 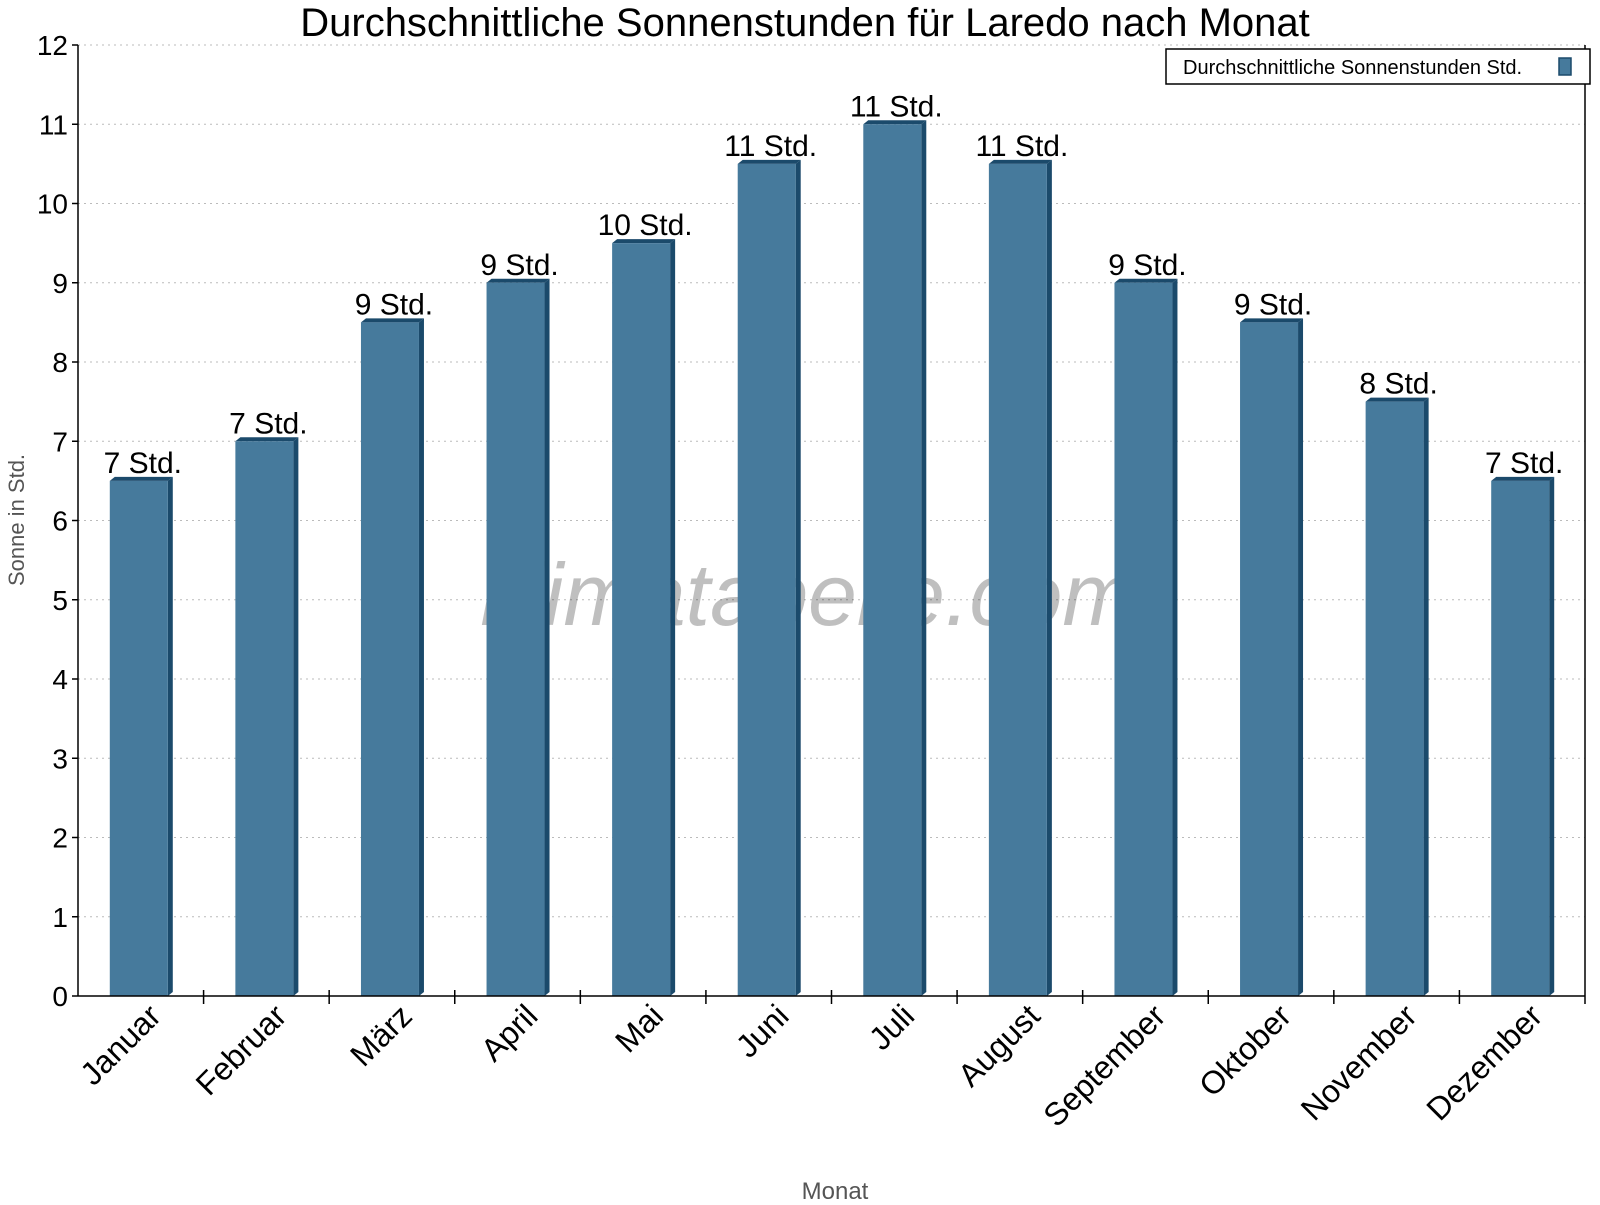 I want to click on legend-swatch, so click(x=1565, y=66).